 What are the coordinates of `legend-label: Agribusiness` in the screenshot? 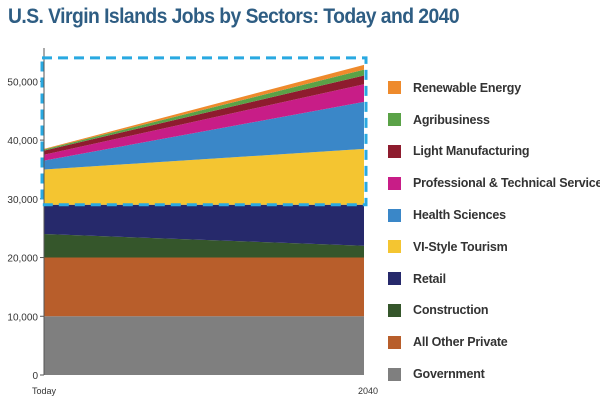 It's located at (451, 119).